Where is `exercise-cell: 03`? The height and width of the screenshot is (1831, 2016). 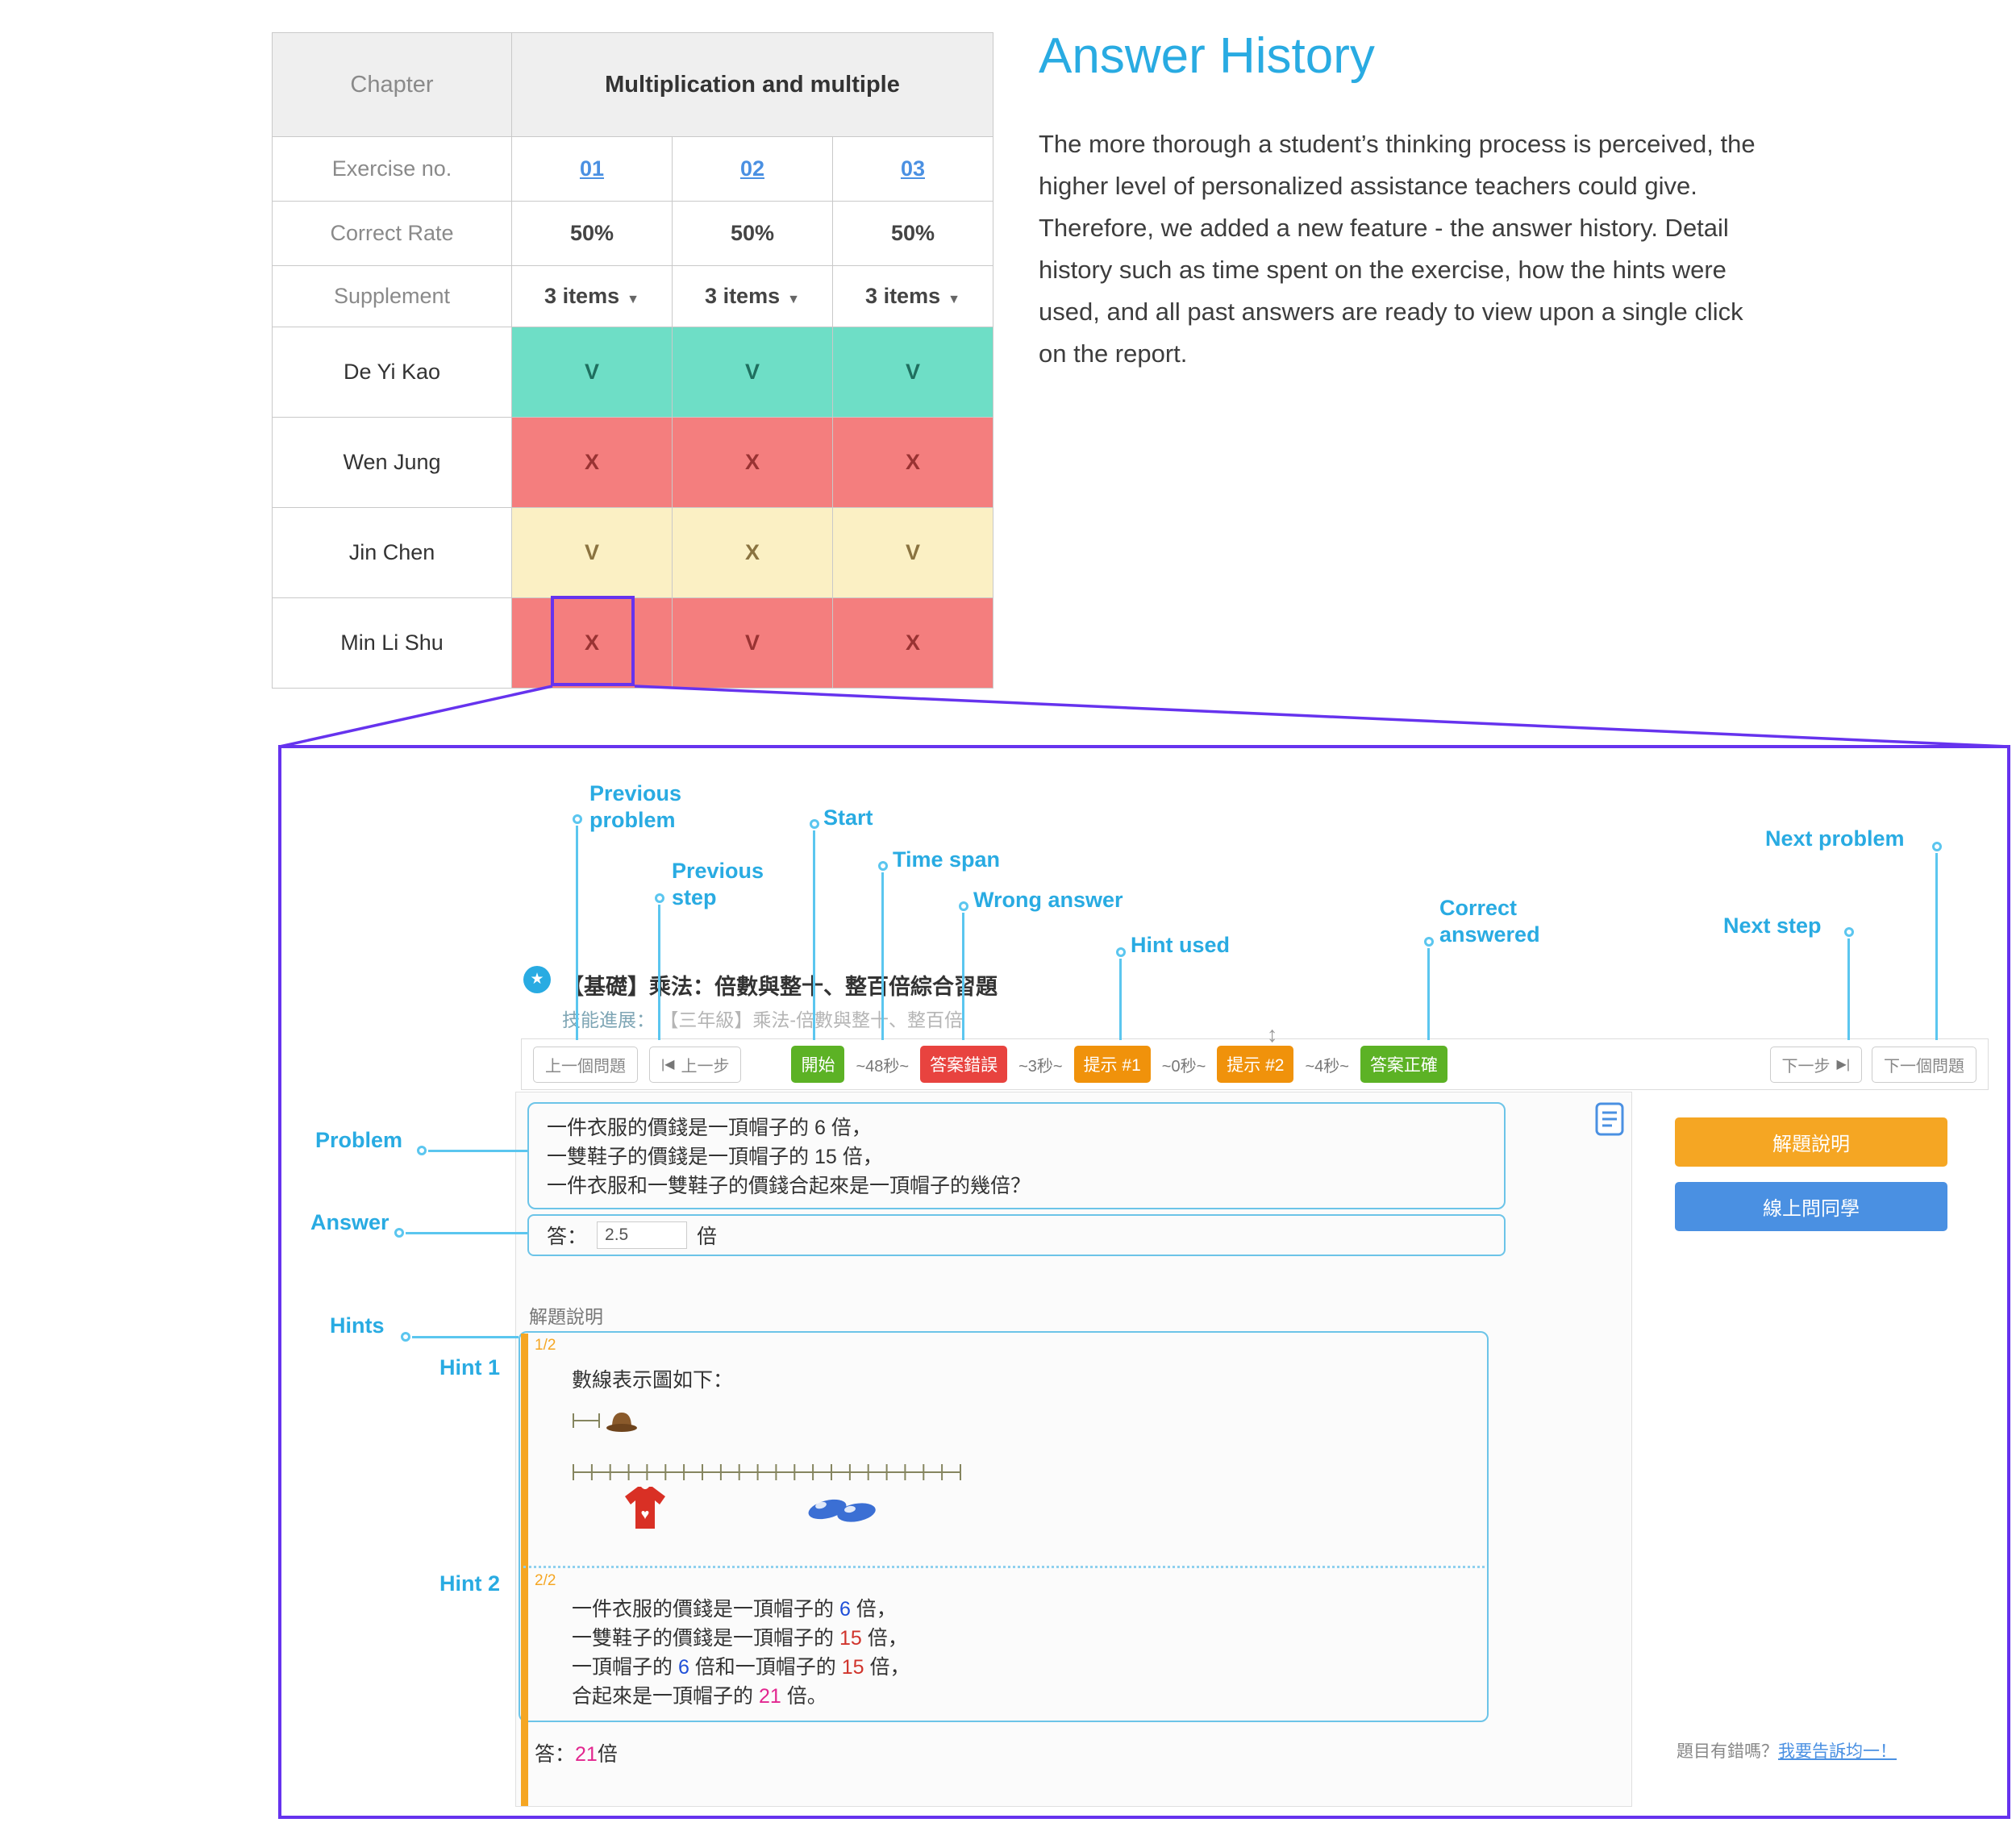
exercise-cell: 03 is located at coordinates (913, 169).